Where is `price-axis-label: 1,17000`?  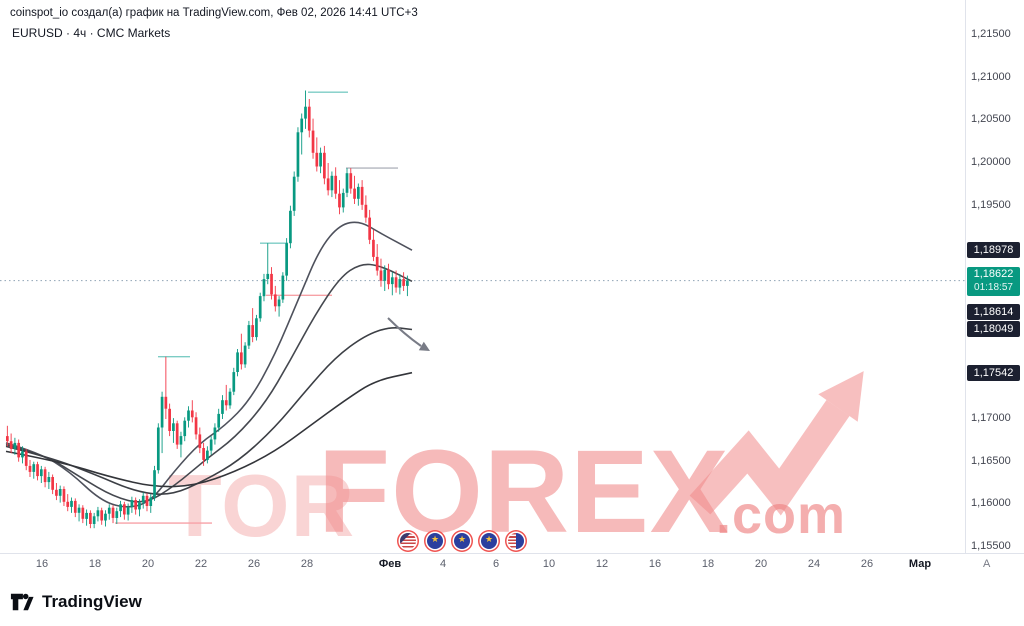
price-axis-label: 1,17000 is located at coordinates (991, 418).